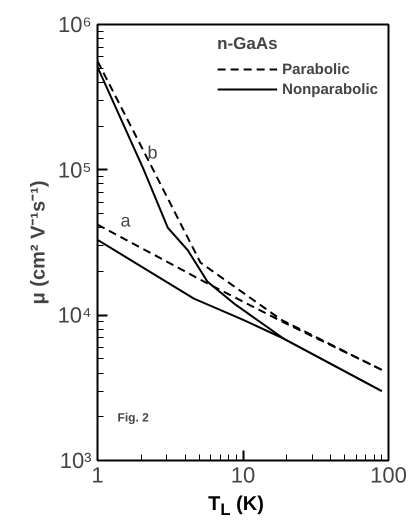 Image resolution: width=412 pixels, height=524 pixels. I want to click on x-tick-label: 100, so click(388, 475).